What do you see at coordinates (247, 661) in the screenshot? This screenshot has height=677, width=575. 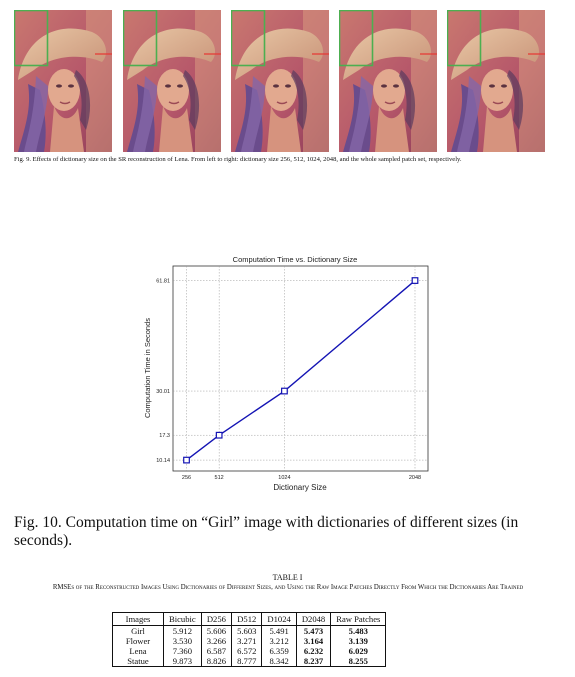 I see `table-cell: 8.777` at bounding box center [247, 661].